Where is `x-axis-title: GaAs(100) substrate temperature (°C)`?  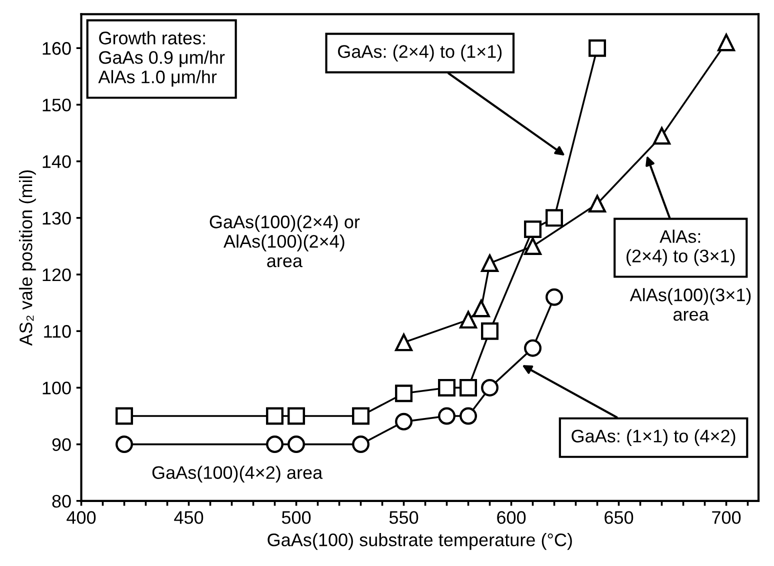 x-axis-title: GaAs(100) substrate temperature (°C) is located at coordinates (420, 541).